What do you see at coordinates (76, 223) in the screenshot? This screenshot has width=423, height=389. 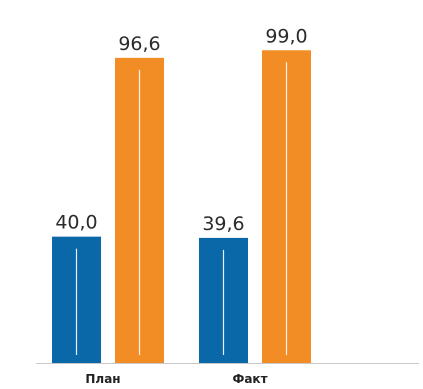 I see `data-label: 40,0` at bounding box center [76, 223].